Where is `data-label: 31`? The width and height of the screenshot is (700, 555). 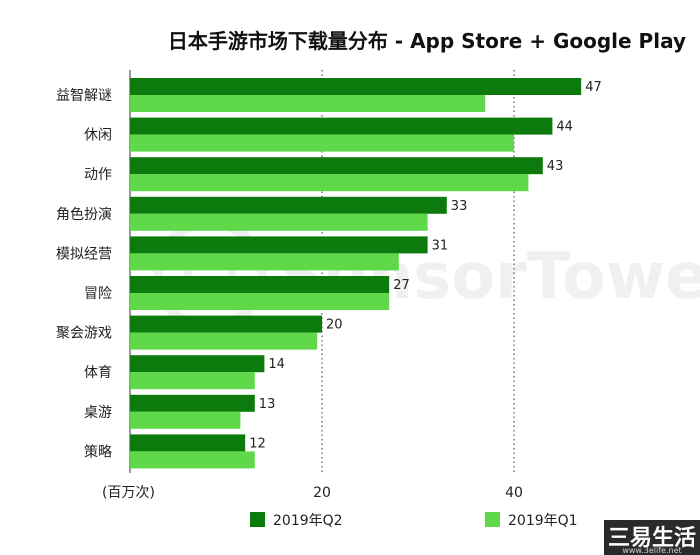
data-label: 31 is located at coordinates (440, 245).